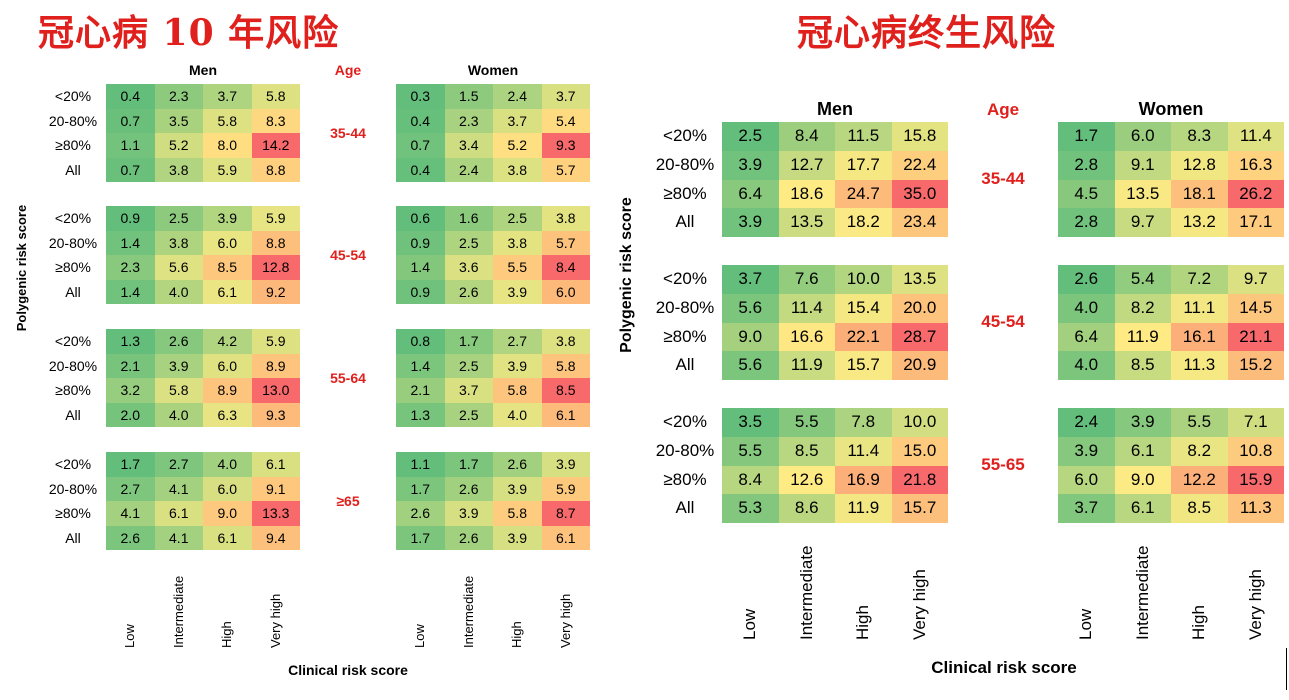  What do you see at coordinates (806, 279) in the screenshot?
I see `heatmap-cell: 7.6` at bounding box center [806, 279].